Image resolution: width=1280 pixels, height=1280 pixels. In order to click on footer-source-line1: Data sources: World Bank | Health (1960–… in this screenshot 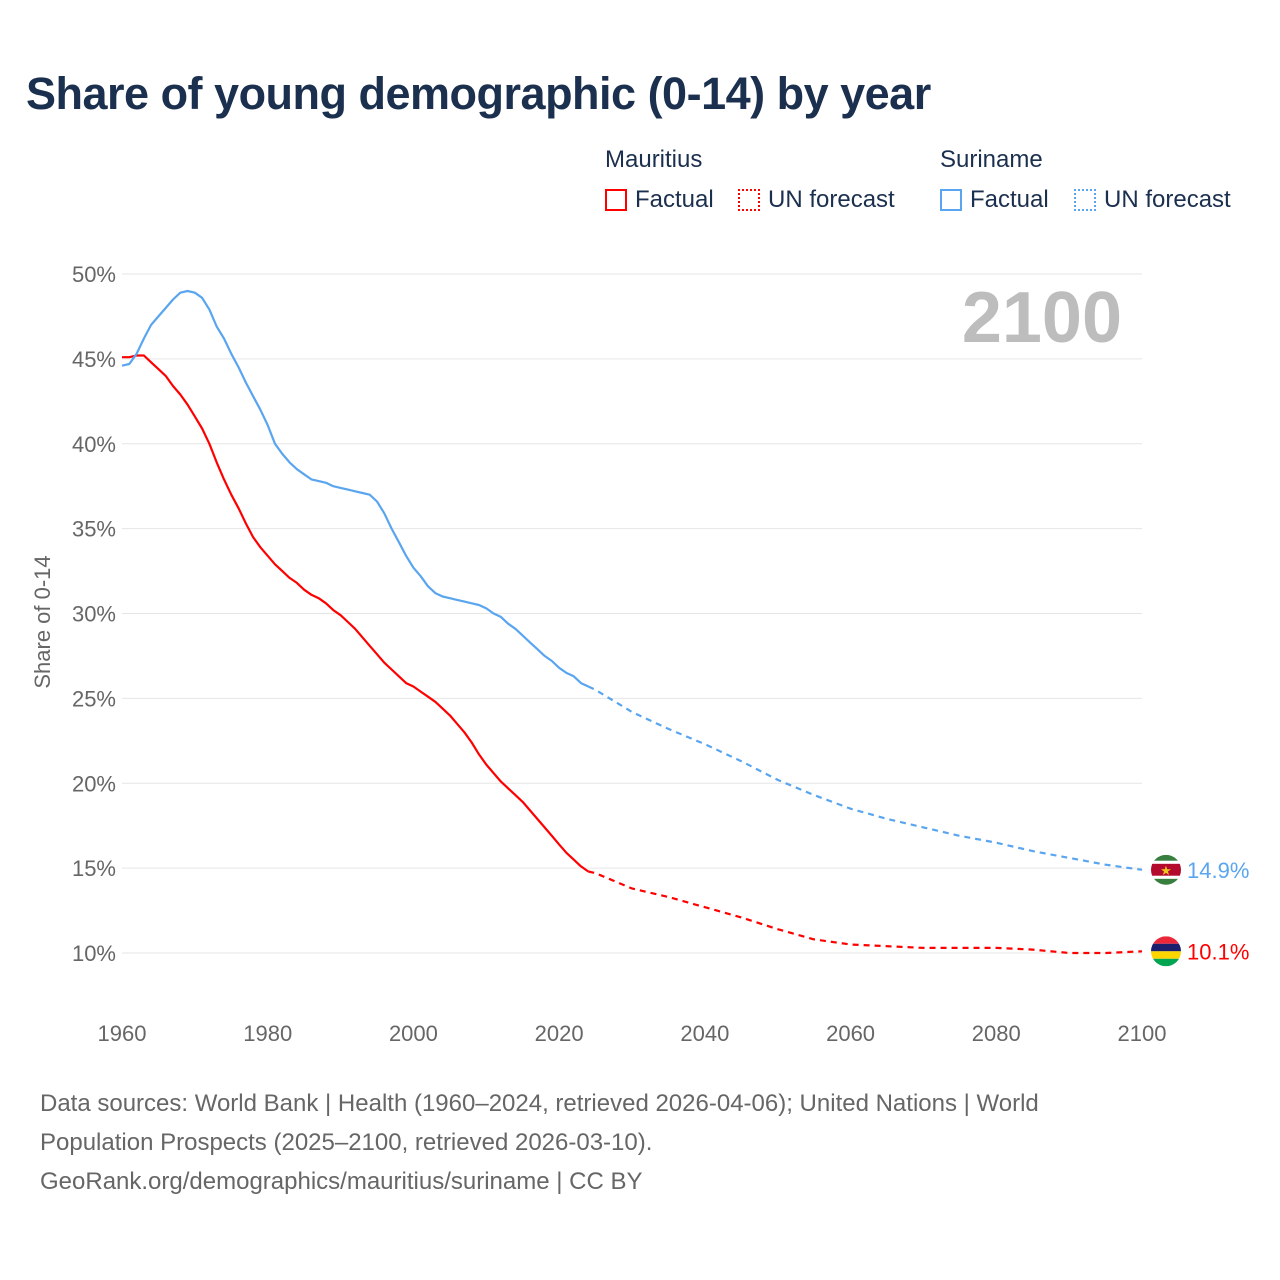, I will do `click(539, 1103)`.